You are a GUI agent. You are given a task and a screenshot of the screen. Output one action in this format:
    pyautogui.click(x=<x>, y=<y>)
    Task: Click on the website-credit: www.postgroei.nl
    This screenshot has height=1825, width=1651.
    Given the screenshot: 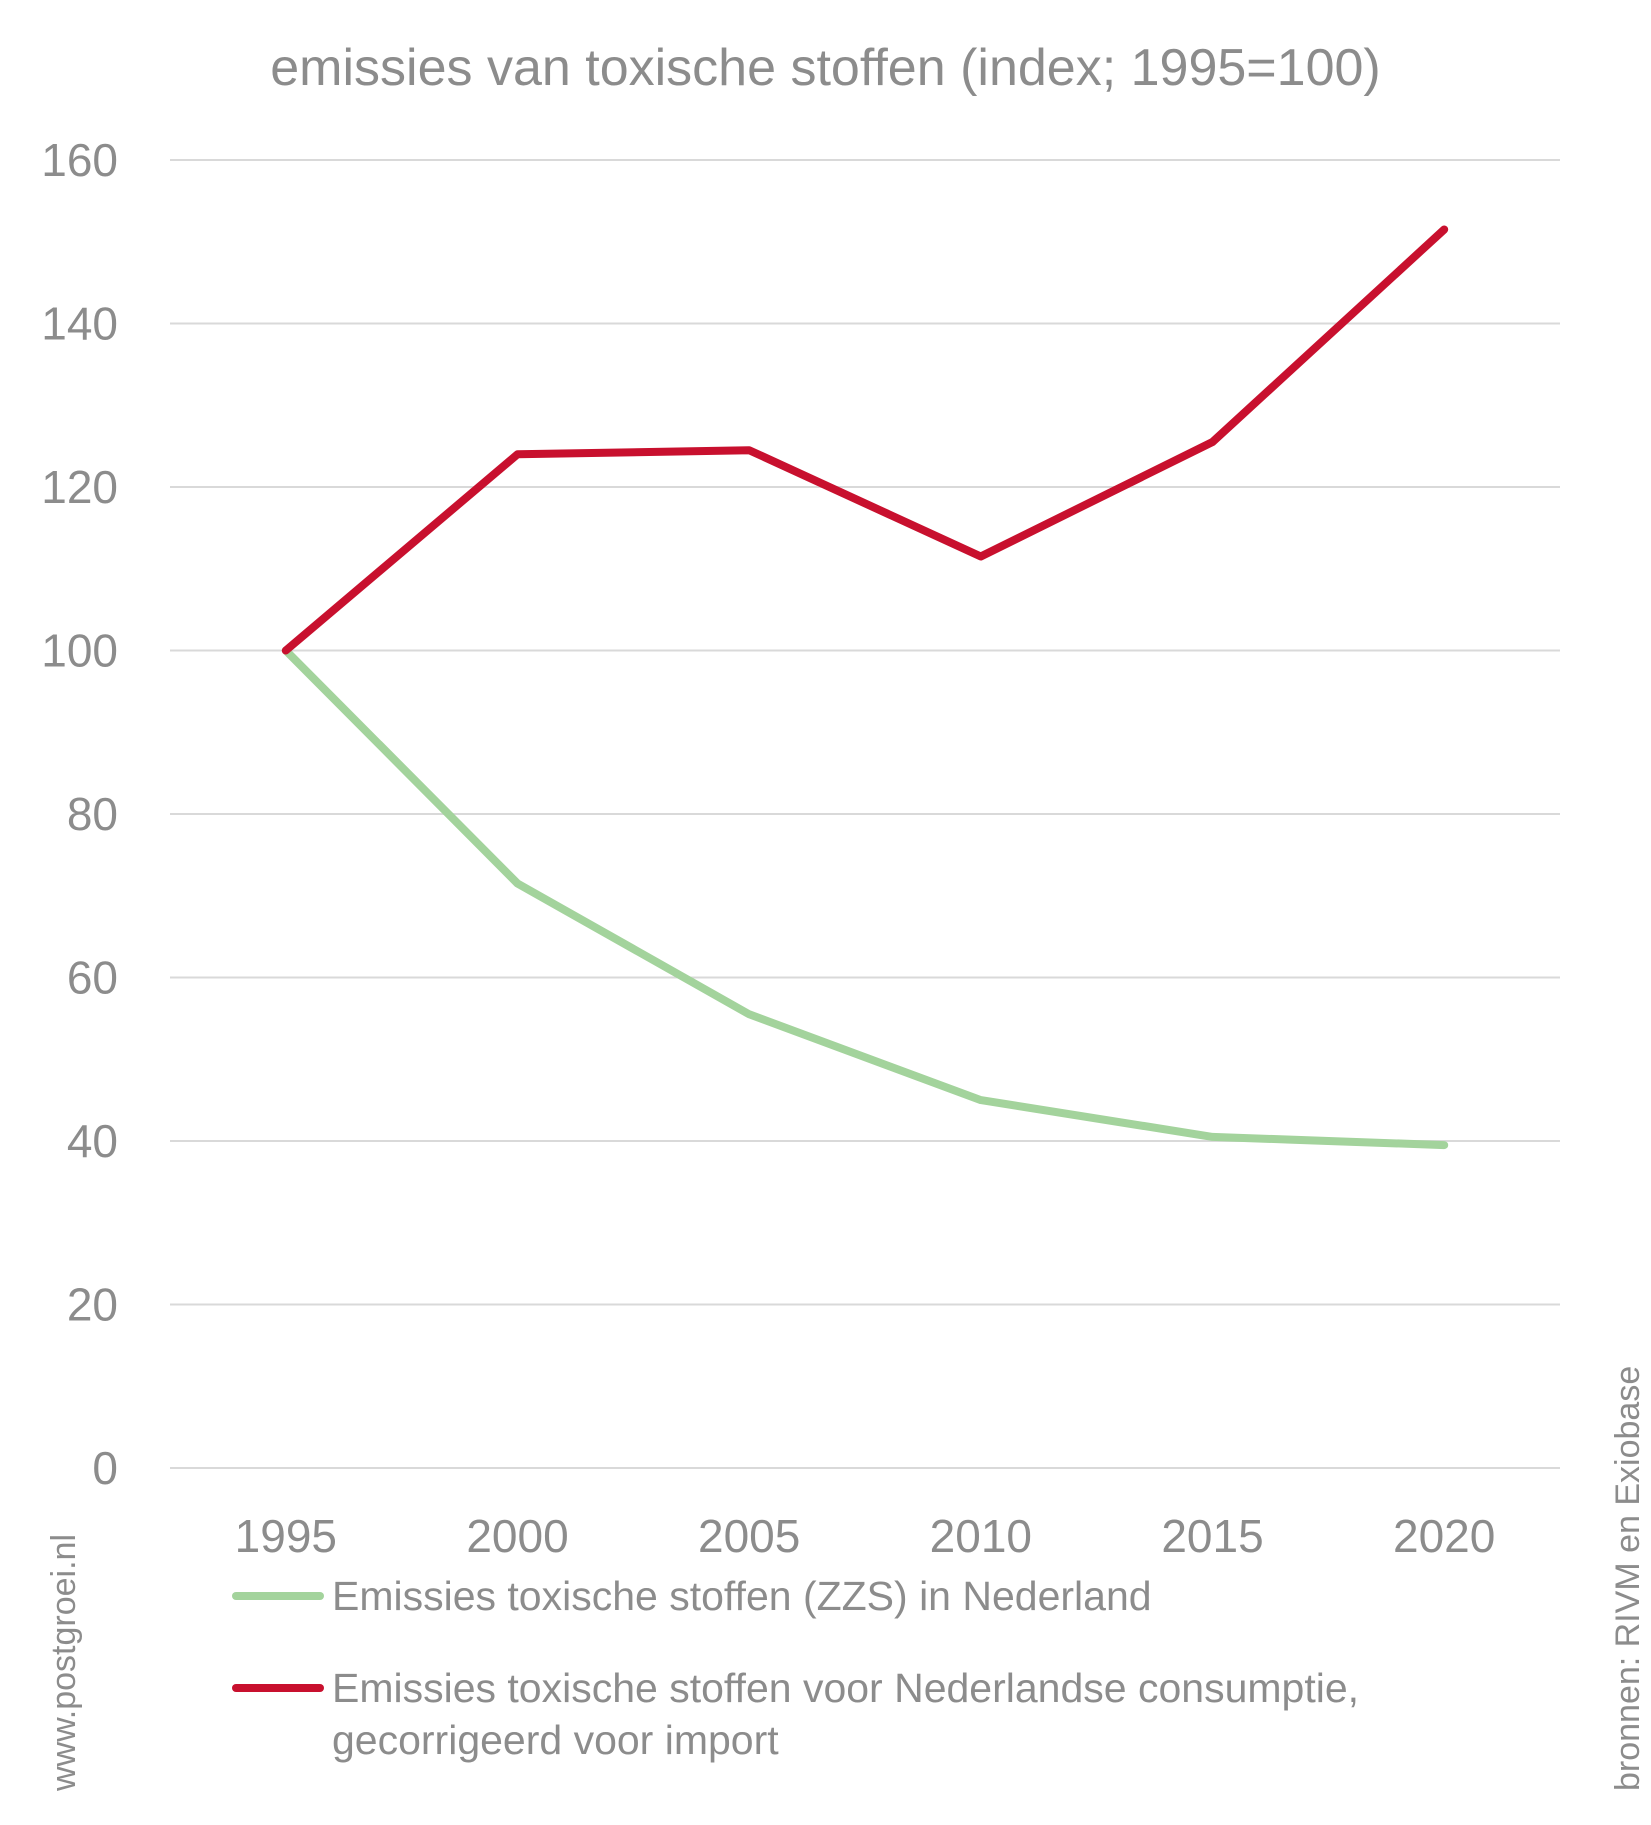 What is the action you would take?
    pyautogui.click(x=64, y=1662)
    